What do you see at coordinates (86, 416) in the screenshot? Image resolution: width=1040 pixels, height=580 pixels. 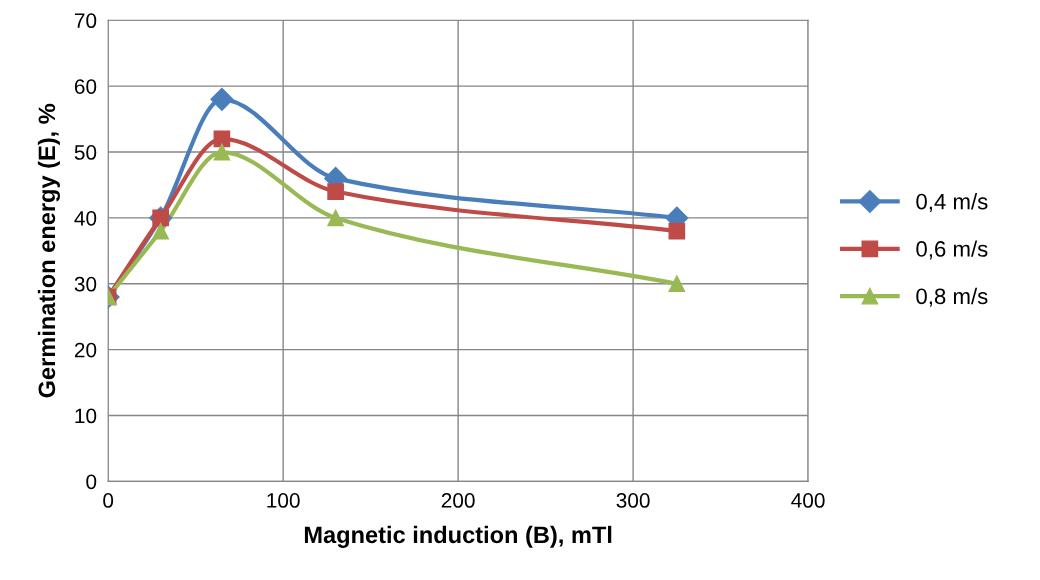 I see `y-tick-label: 10` at bounding box center [86, 416].